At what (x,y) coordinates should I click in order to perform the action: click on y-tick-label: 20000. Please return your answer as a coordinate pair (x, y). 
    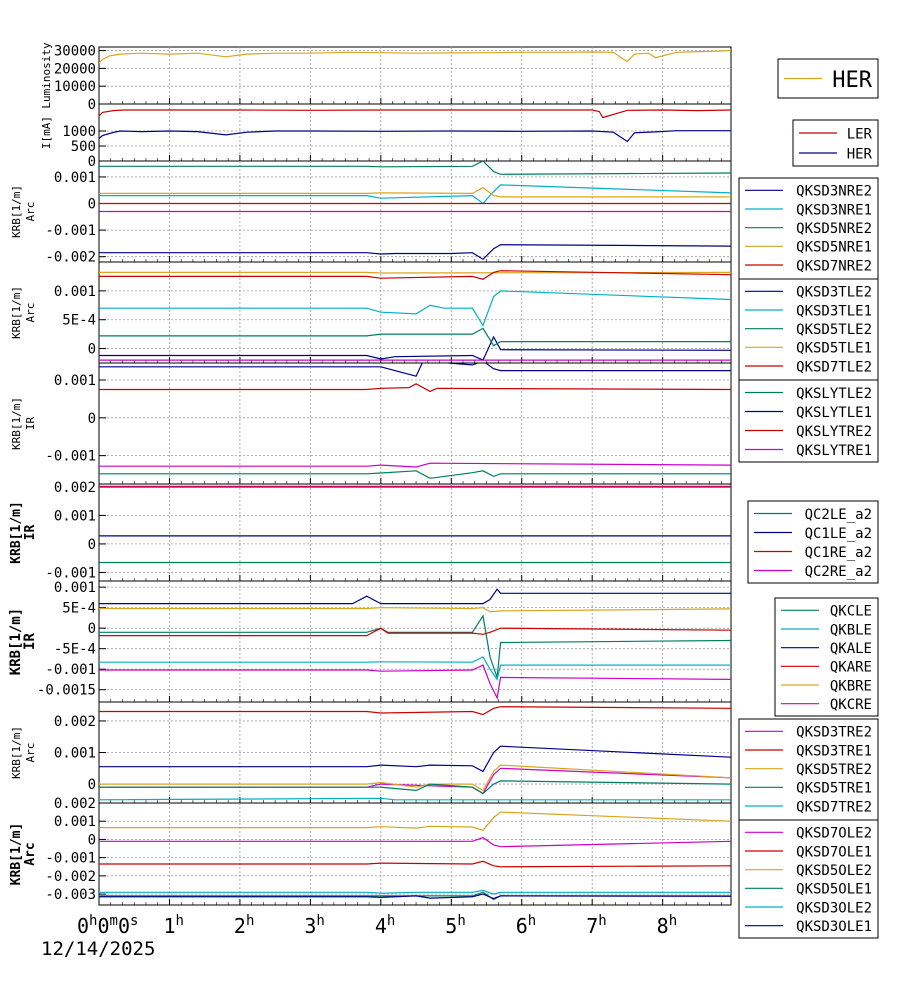
    Looking at the image, I should click on (75, 69).